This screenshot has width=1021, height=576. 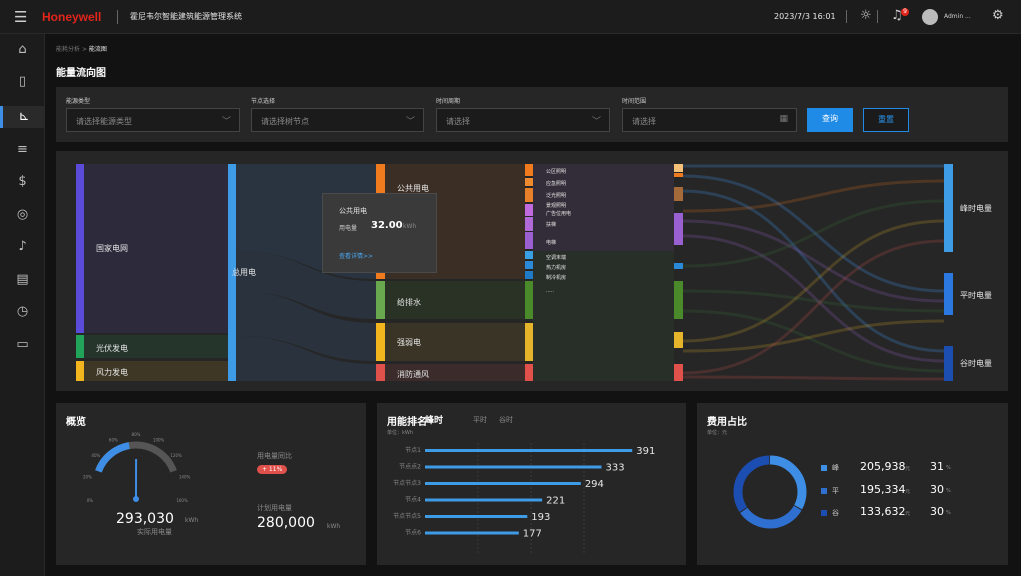 I want to click on breadcrumb-parent: 能耗分析, so click(x=68, y=49).